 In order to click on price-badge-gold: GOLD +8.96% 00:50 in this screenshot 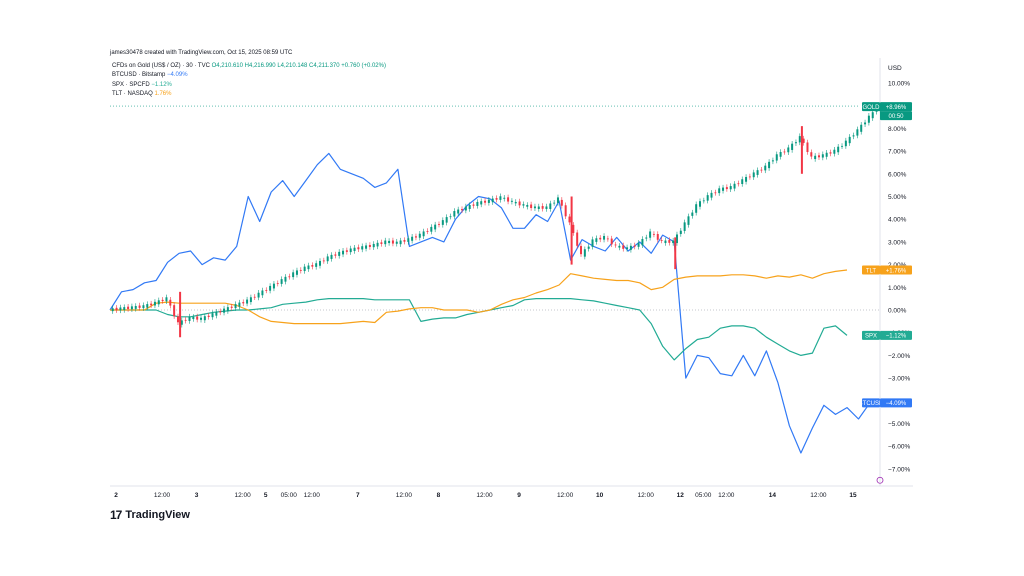, I will do `click(887, 111)`.